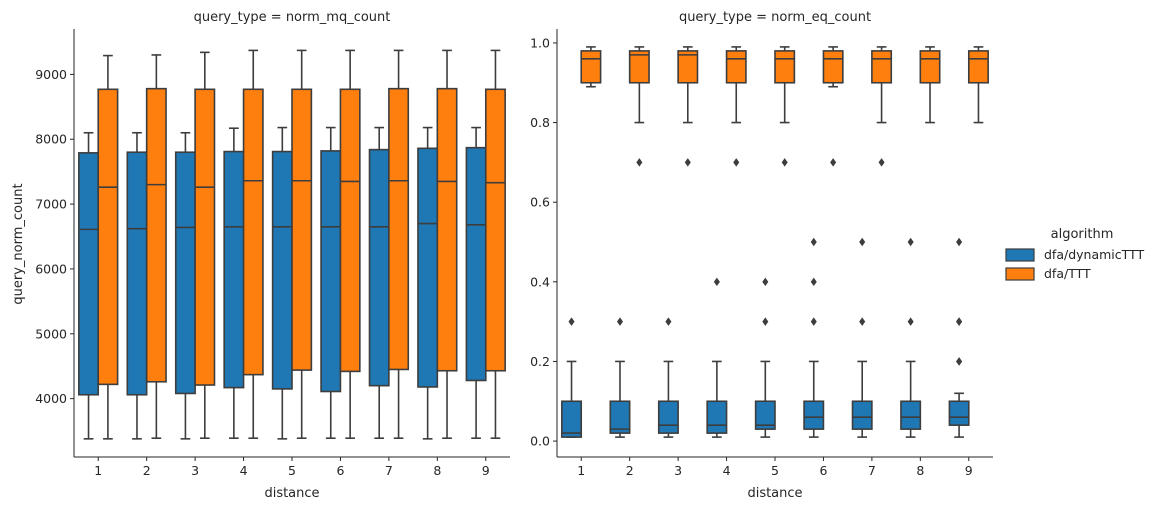  Describe the element at coordinates (581, 470) in the screenshot. I see `x-tick-label: 1` at that location.